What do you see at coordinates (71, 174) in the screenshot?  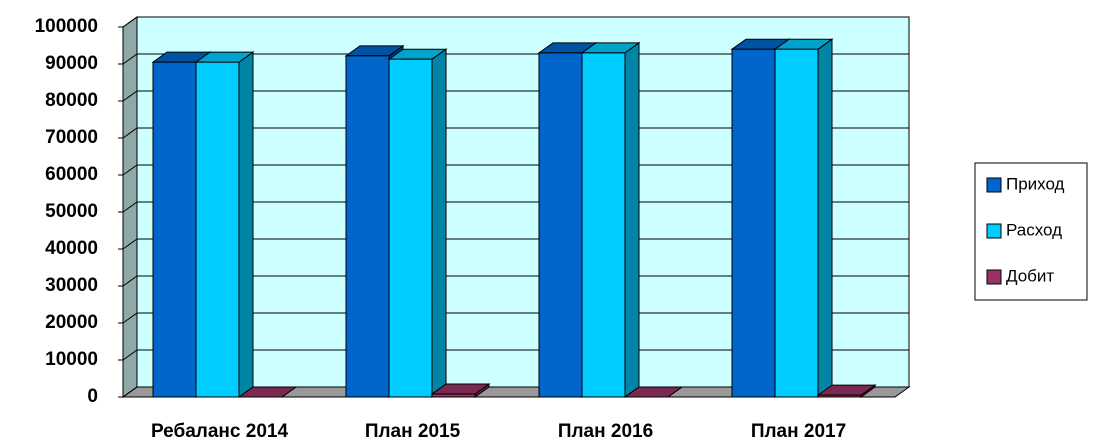 I see `y-tick-label: 60000` at bounding box center [71, 174].